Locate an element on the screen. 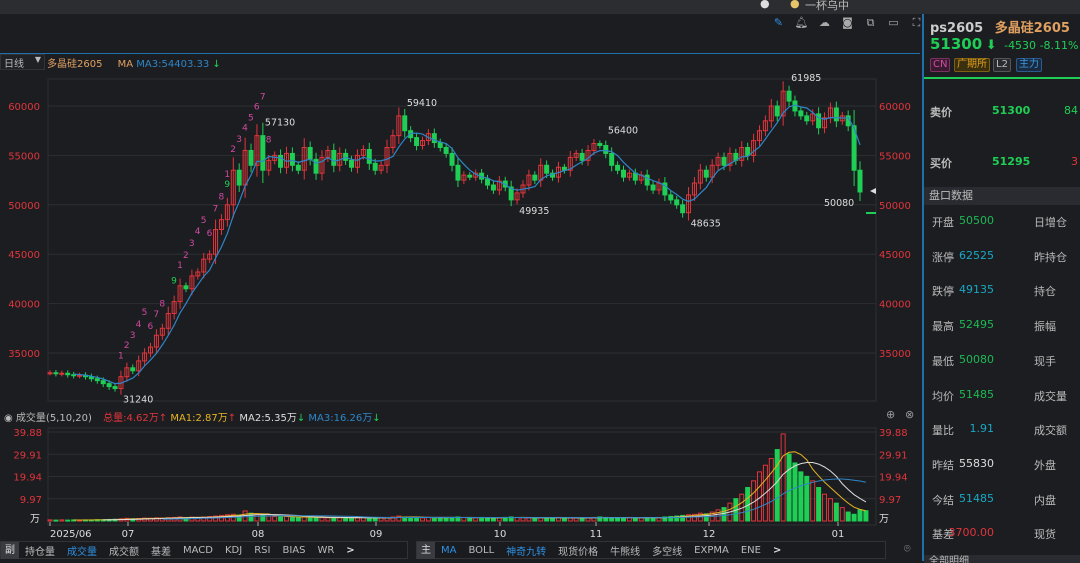 This screenshot has width=1080, height=563. collapse-icon: ◉ is located at coordinates (8, 418).